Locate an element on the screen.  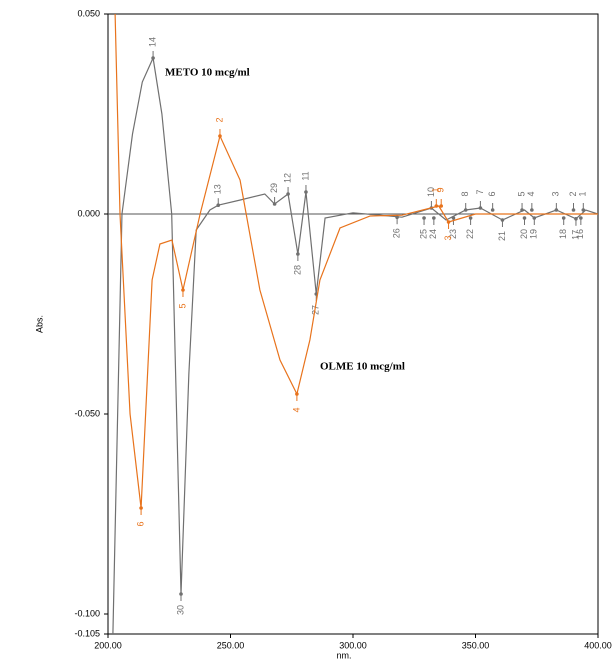
peak-label: 13 is located at coordinates (218, 189).